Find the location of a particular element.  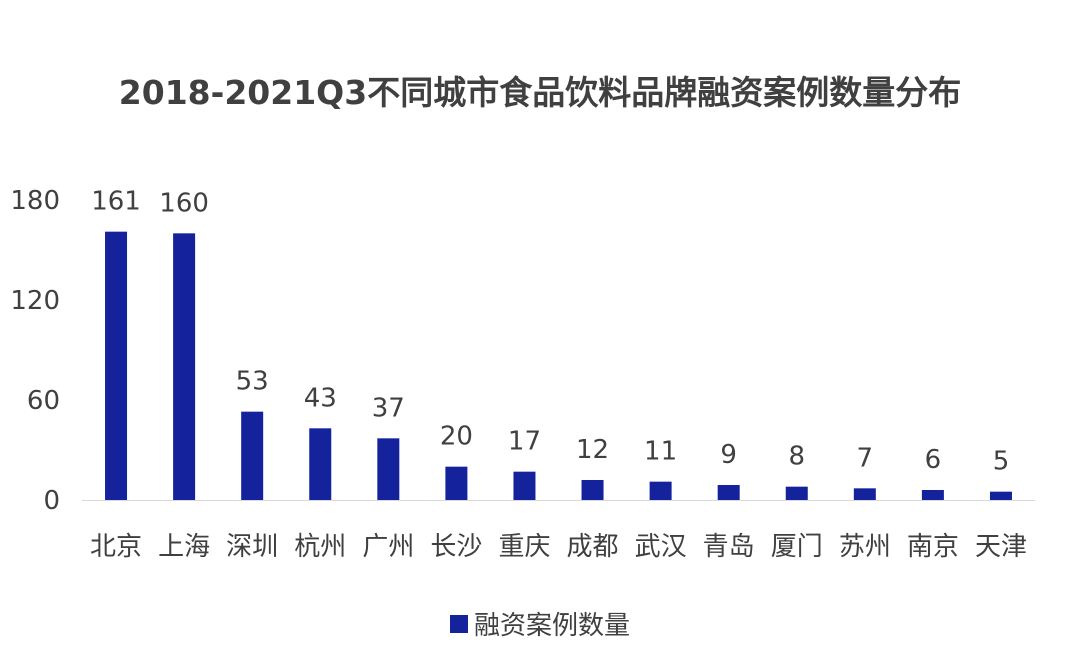

data-label: 20 is located at coordinates (456, 437).